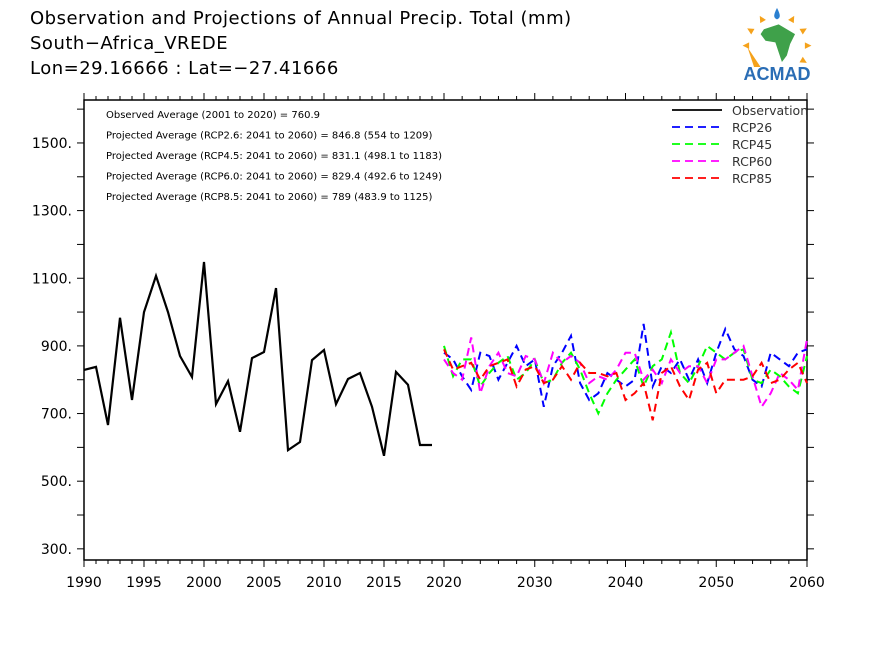 The width and height of the screenshot is (879, 659). Describe the element at coordinates (257, 359) in the screenshot. I see `series-line-observation` at that location.